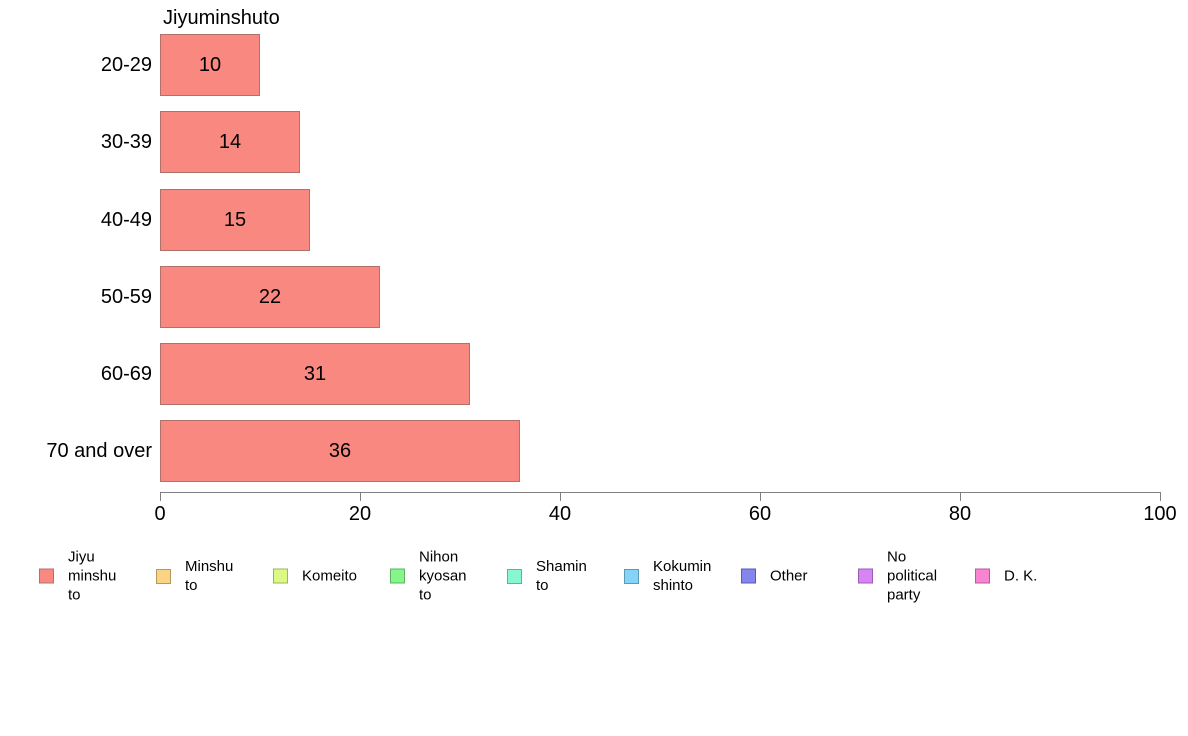 The width and height of the screenshot is (1188, 736). I want to click on bar-value-label: 10, so click(210, 64).